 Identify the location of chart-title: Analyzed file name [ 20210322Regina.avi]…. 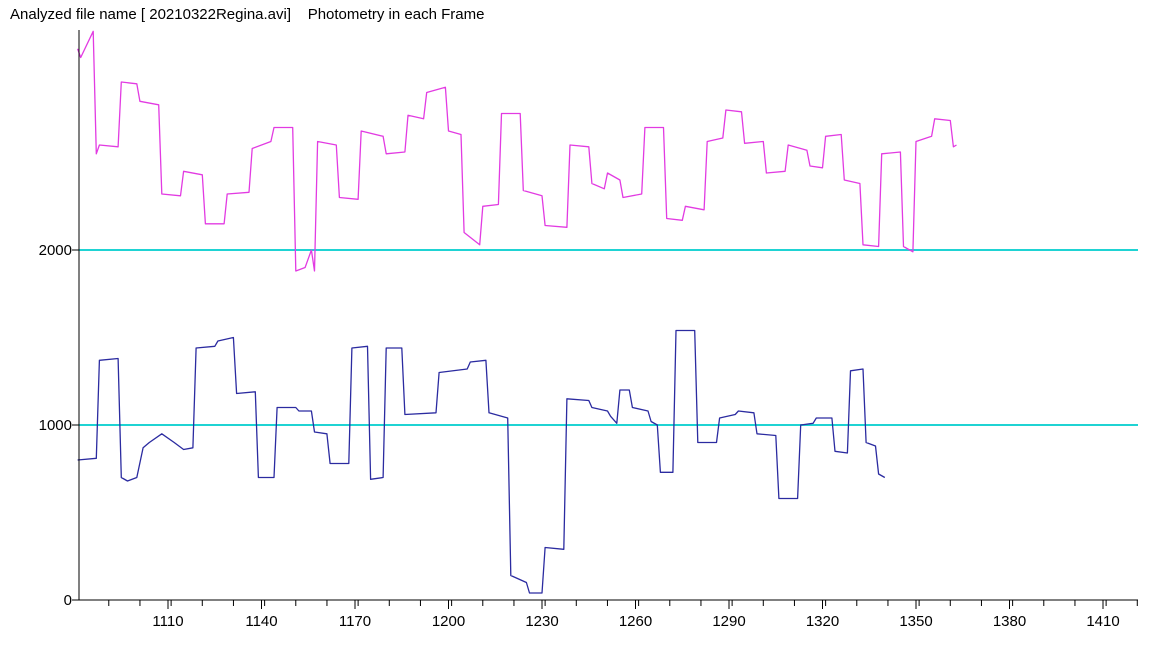
(247, 14).